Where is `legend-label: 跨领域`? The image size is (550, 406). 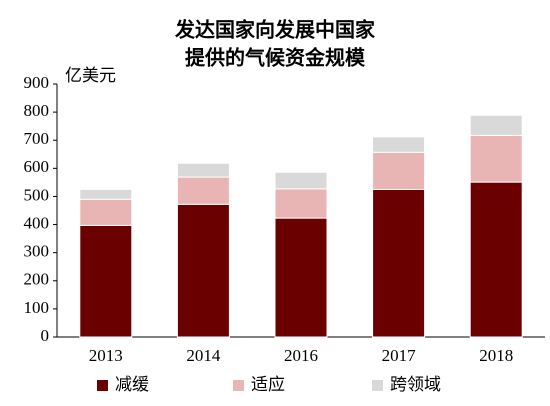
legend-label: 跨领域 is located at coordinates (415, 384).